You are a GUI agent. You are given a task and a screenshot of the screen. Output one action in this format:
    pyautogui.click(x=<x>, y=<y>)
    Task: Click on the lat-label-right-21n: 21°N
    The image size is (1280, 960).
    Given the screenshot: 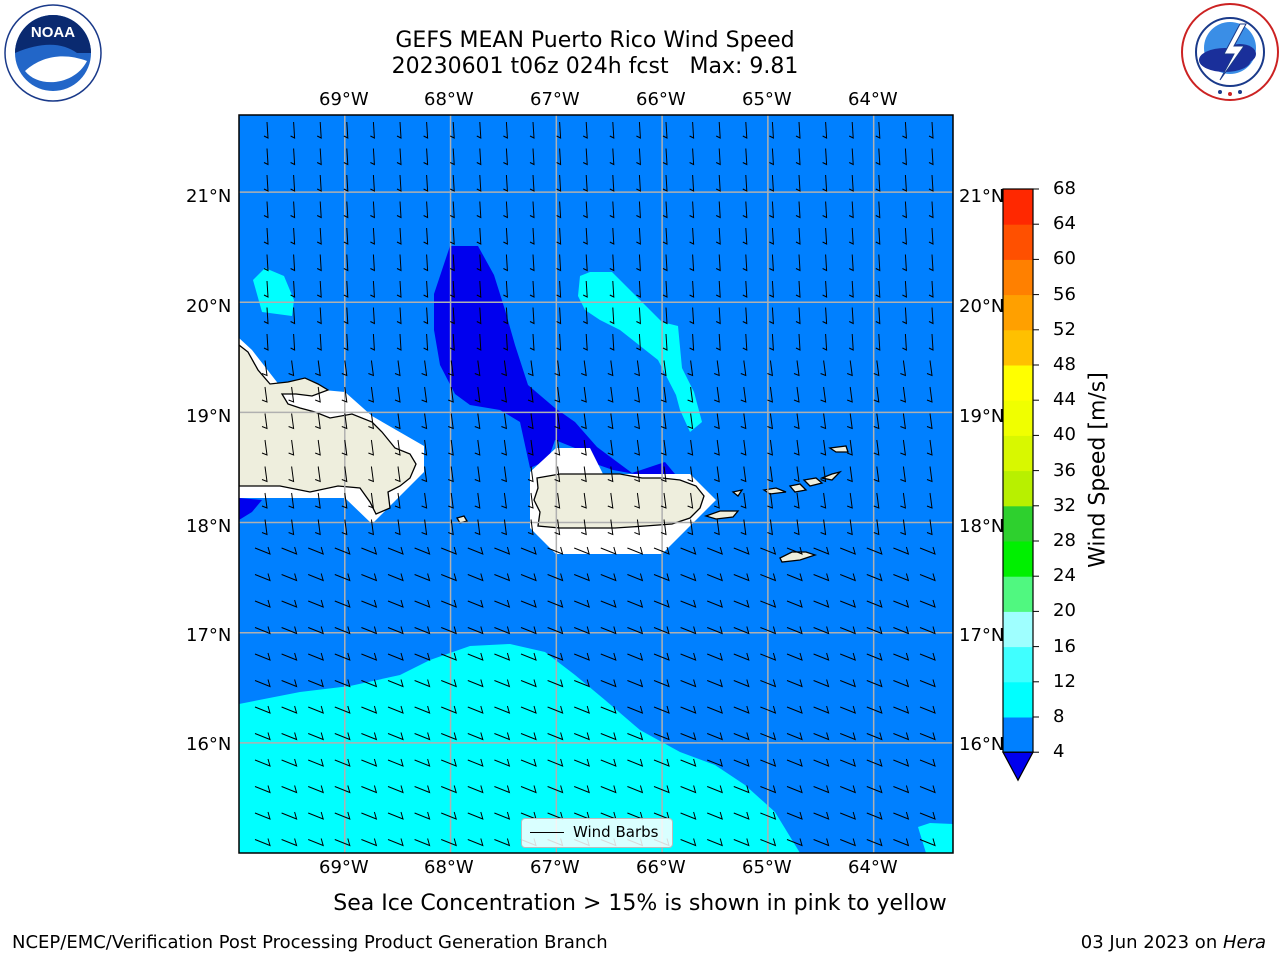 What is the action you would take?
    pyautogui.click(x=982, y=196)
    